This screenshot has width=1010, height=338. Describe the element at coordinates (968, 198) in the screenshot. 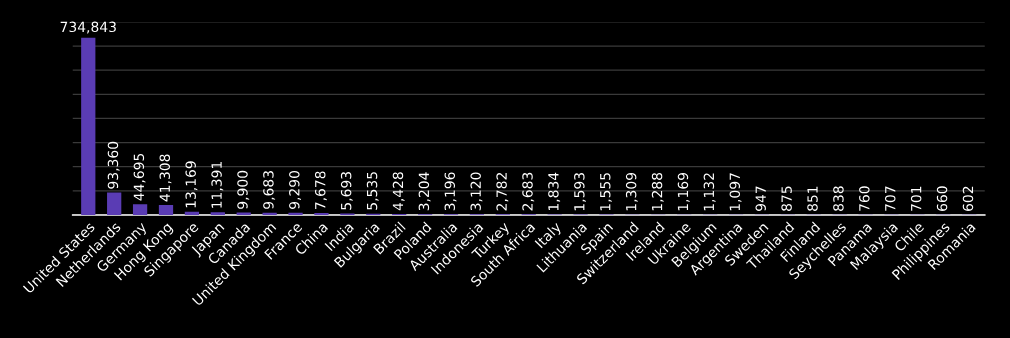

I see `data-label: 602` at that location.